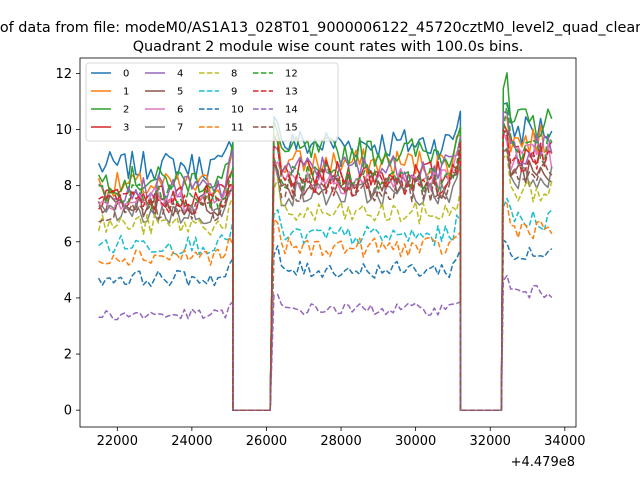  Describe the element at coordinates (237, 128) in the screenshot. I see `legend-label: 11` at that location.